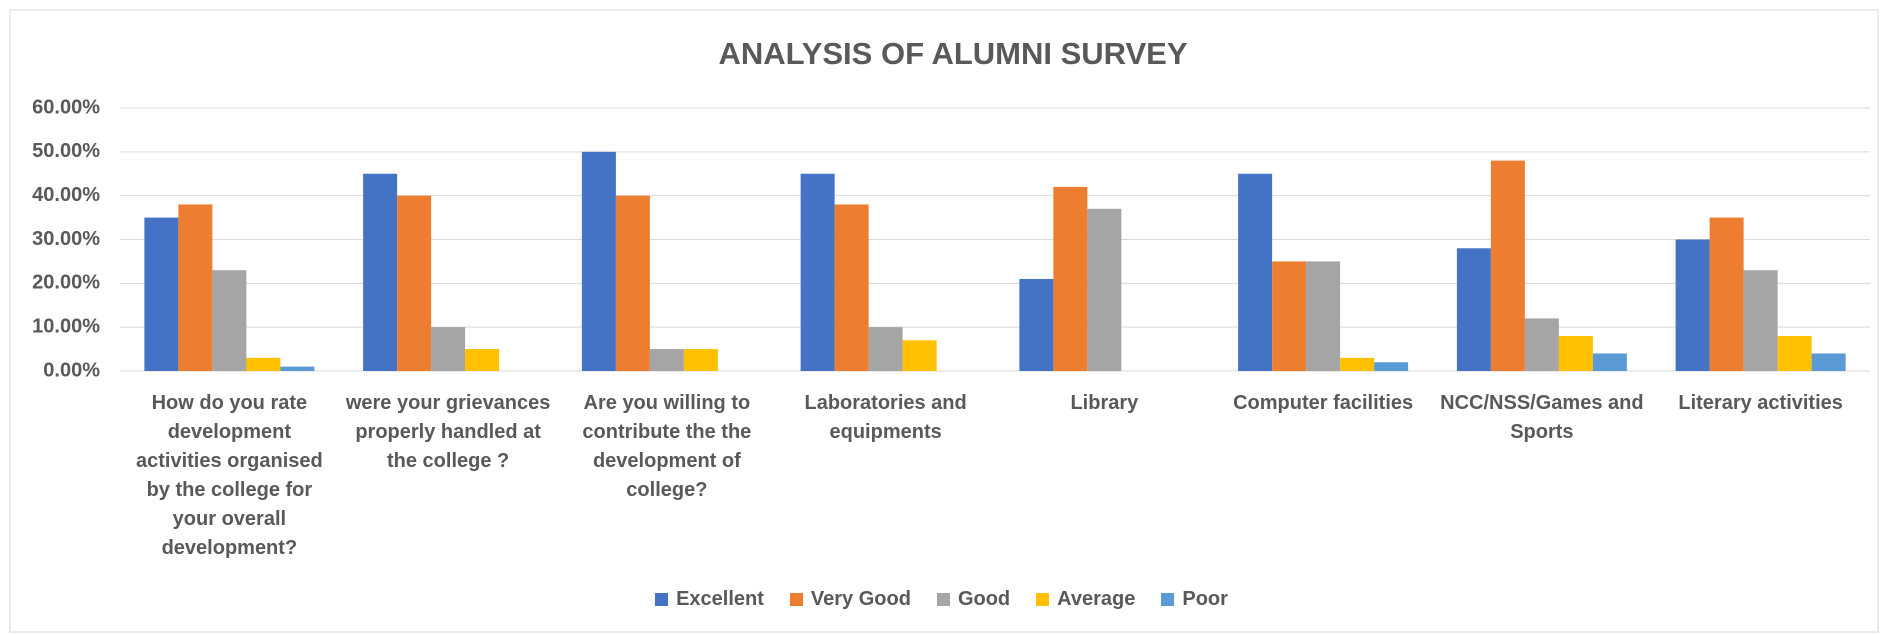 Image resolution: width=1883 pixels, height=634 pixels. Describe the element at coordinates (1104, 403) in the screenshot. I see `x-tick-label: Library` at that location.